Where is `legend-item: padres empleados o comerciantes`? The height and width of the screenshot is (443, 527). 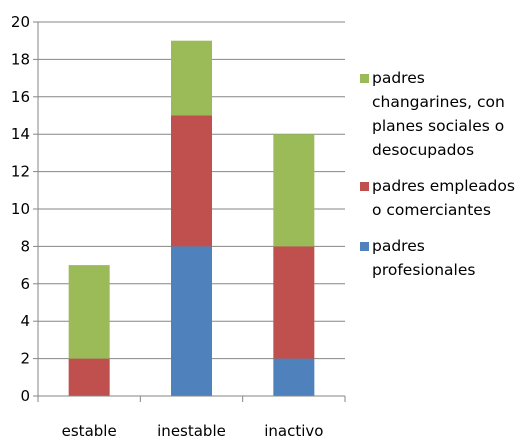 legend-item: padres empleados o comerciantes is located at coordinates (442, 198).